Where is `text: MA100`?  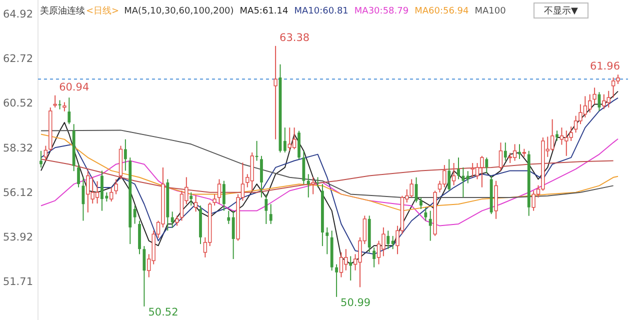 text: MA100 is located at coordinates (490, 11).